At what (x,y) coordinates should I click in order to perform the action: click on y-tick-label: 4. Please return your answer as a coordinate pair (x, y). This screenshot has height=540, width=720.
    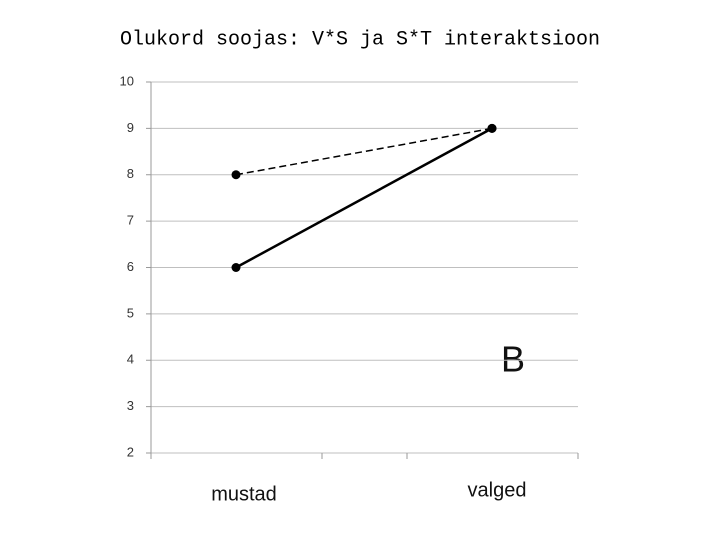
    Looking at the image, I should click on (130, 359).